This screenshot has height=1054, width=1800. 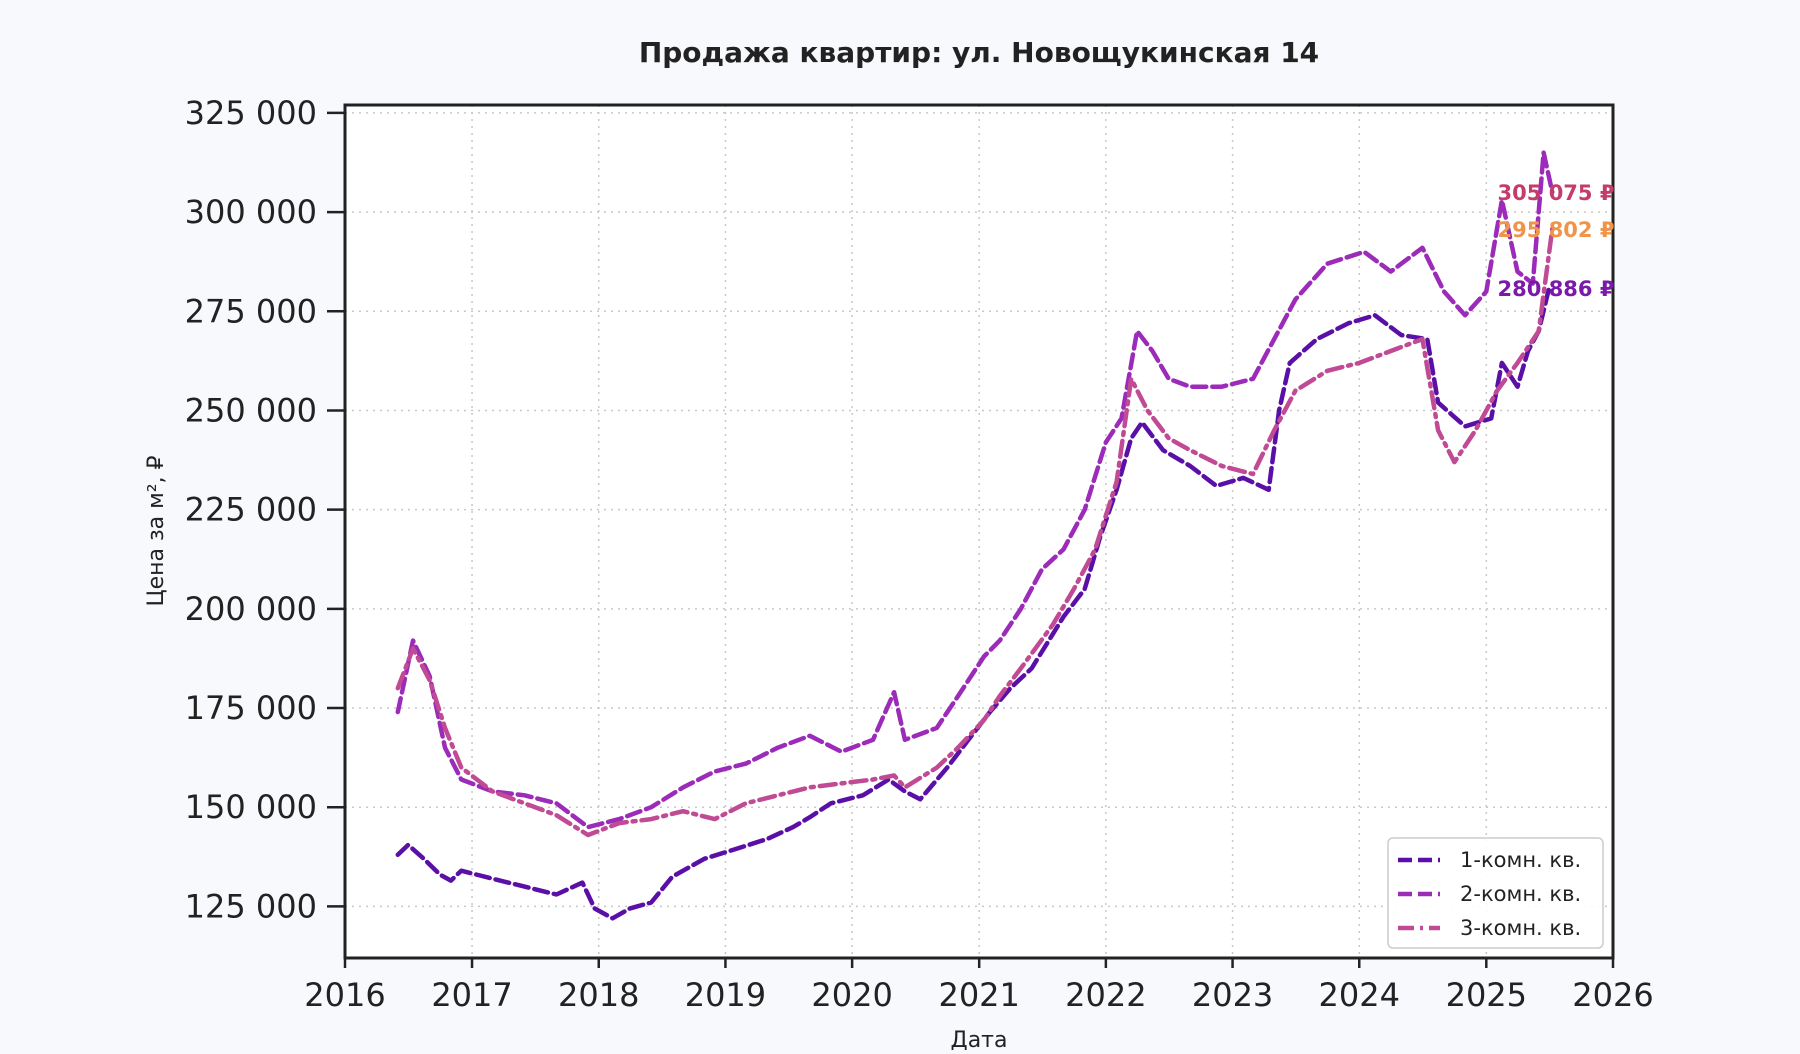 I want to click on legend-label: 3-комн. кв., so click(x=1520, y=928).